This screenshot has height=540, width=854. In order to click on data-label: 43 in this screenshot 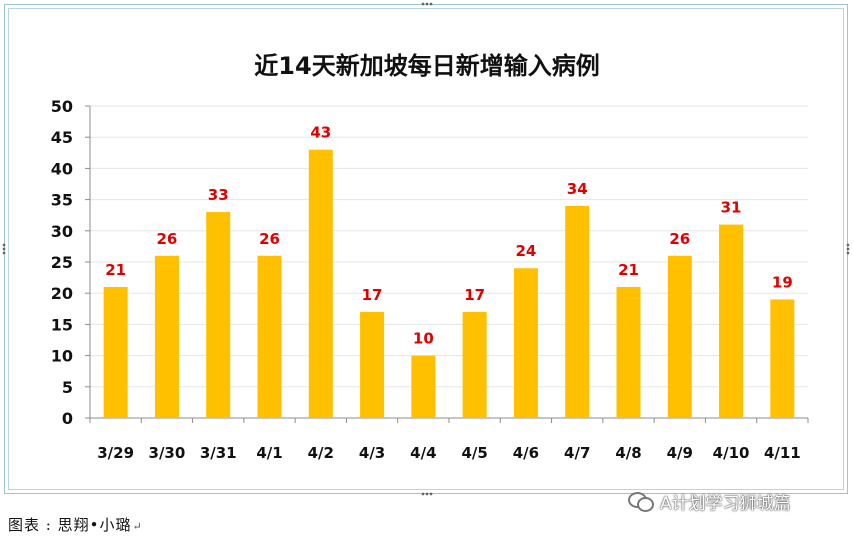, I will do `click(320, 133)`.